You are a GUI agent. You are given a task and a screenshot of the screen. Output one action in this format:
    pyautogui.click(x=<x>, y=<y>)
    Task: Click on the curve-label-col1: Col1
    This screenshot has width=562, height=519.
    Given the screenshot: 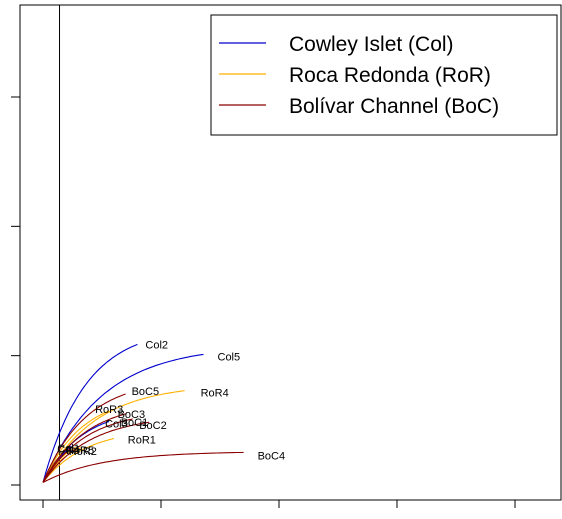 What is the action you would take?
    pyautogui.click(x=68, y=449)
    